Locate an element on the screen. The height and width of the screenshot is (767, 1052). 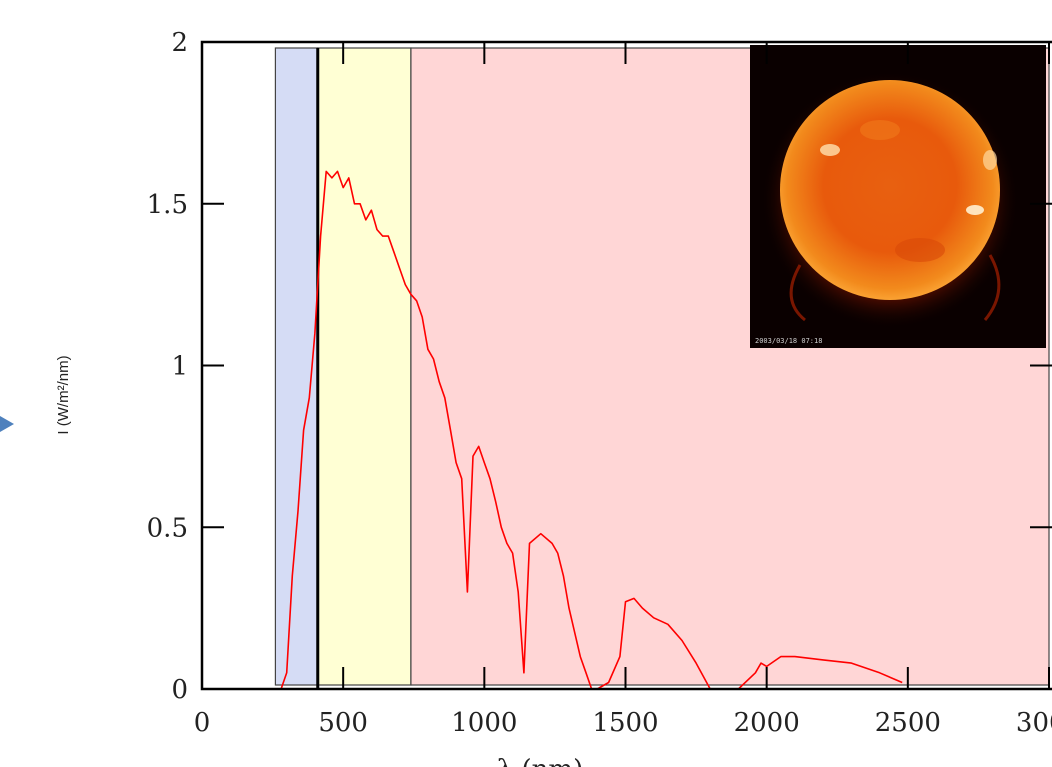
x-tick-label: 0 is located at coordinates (202, 723).